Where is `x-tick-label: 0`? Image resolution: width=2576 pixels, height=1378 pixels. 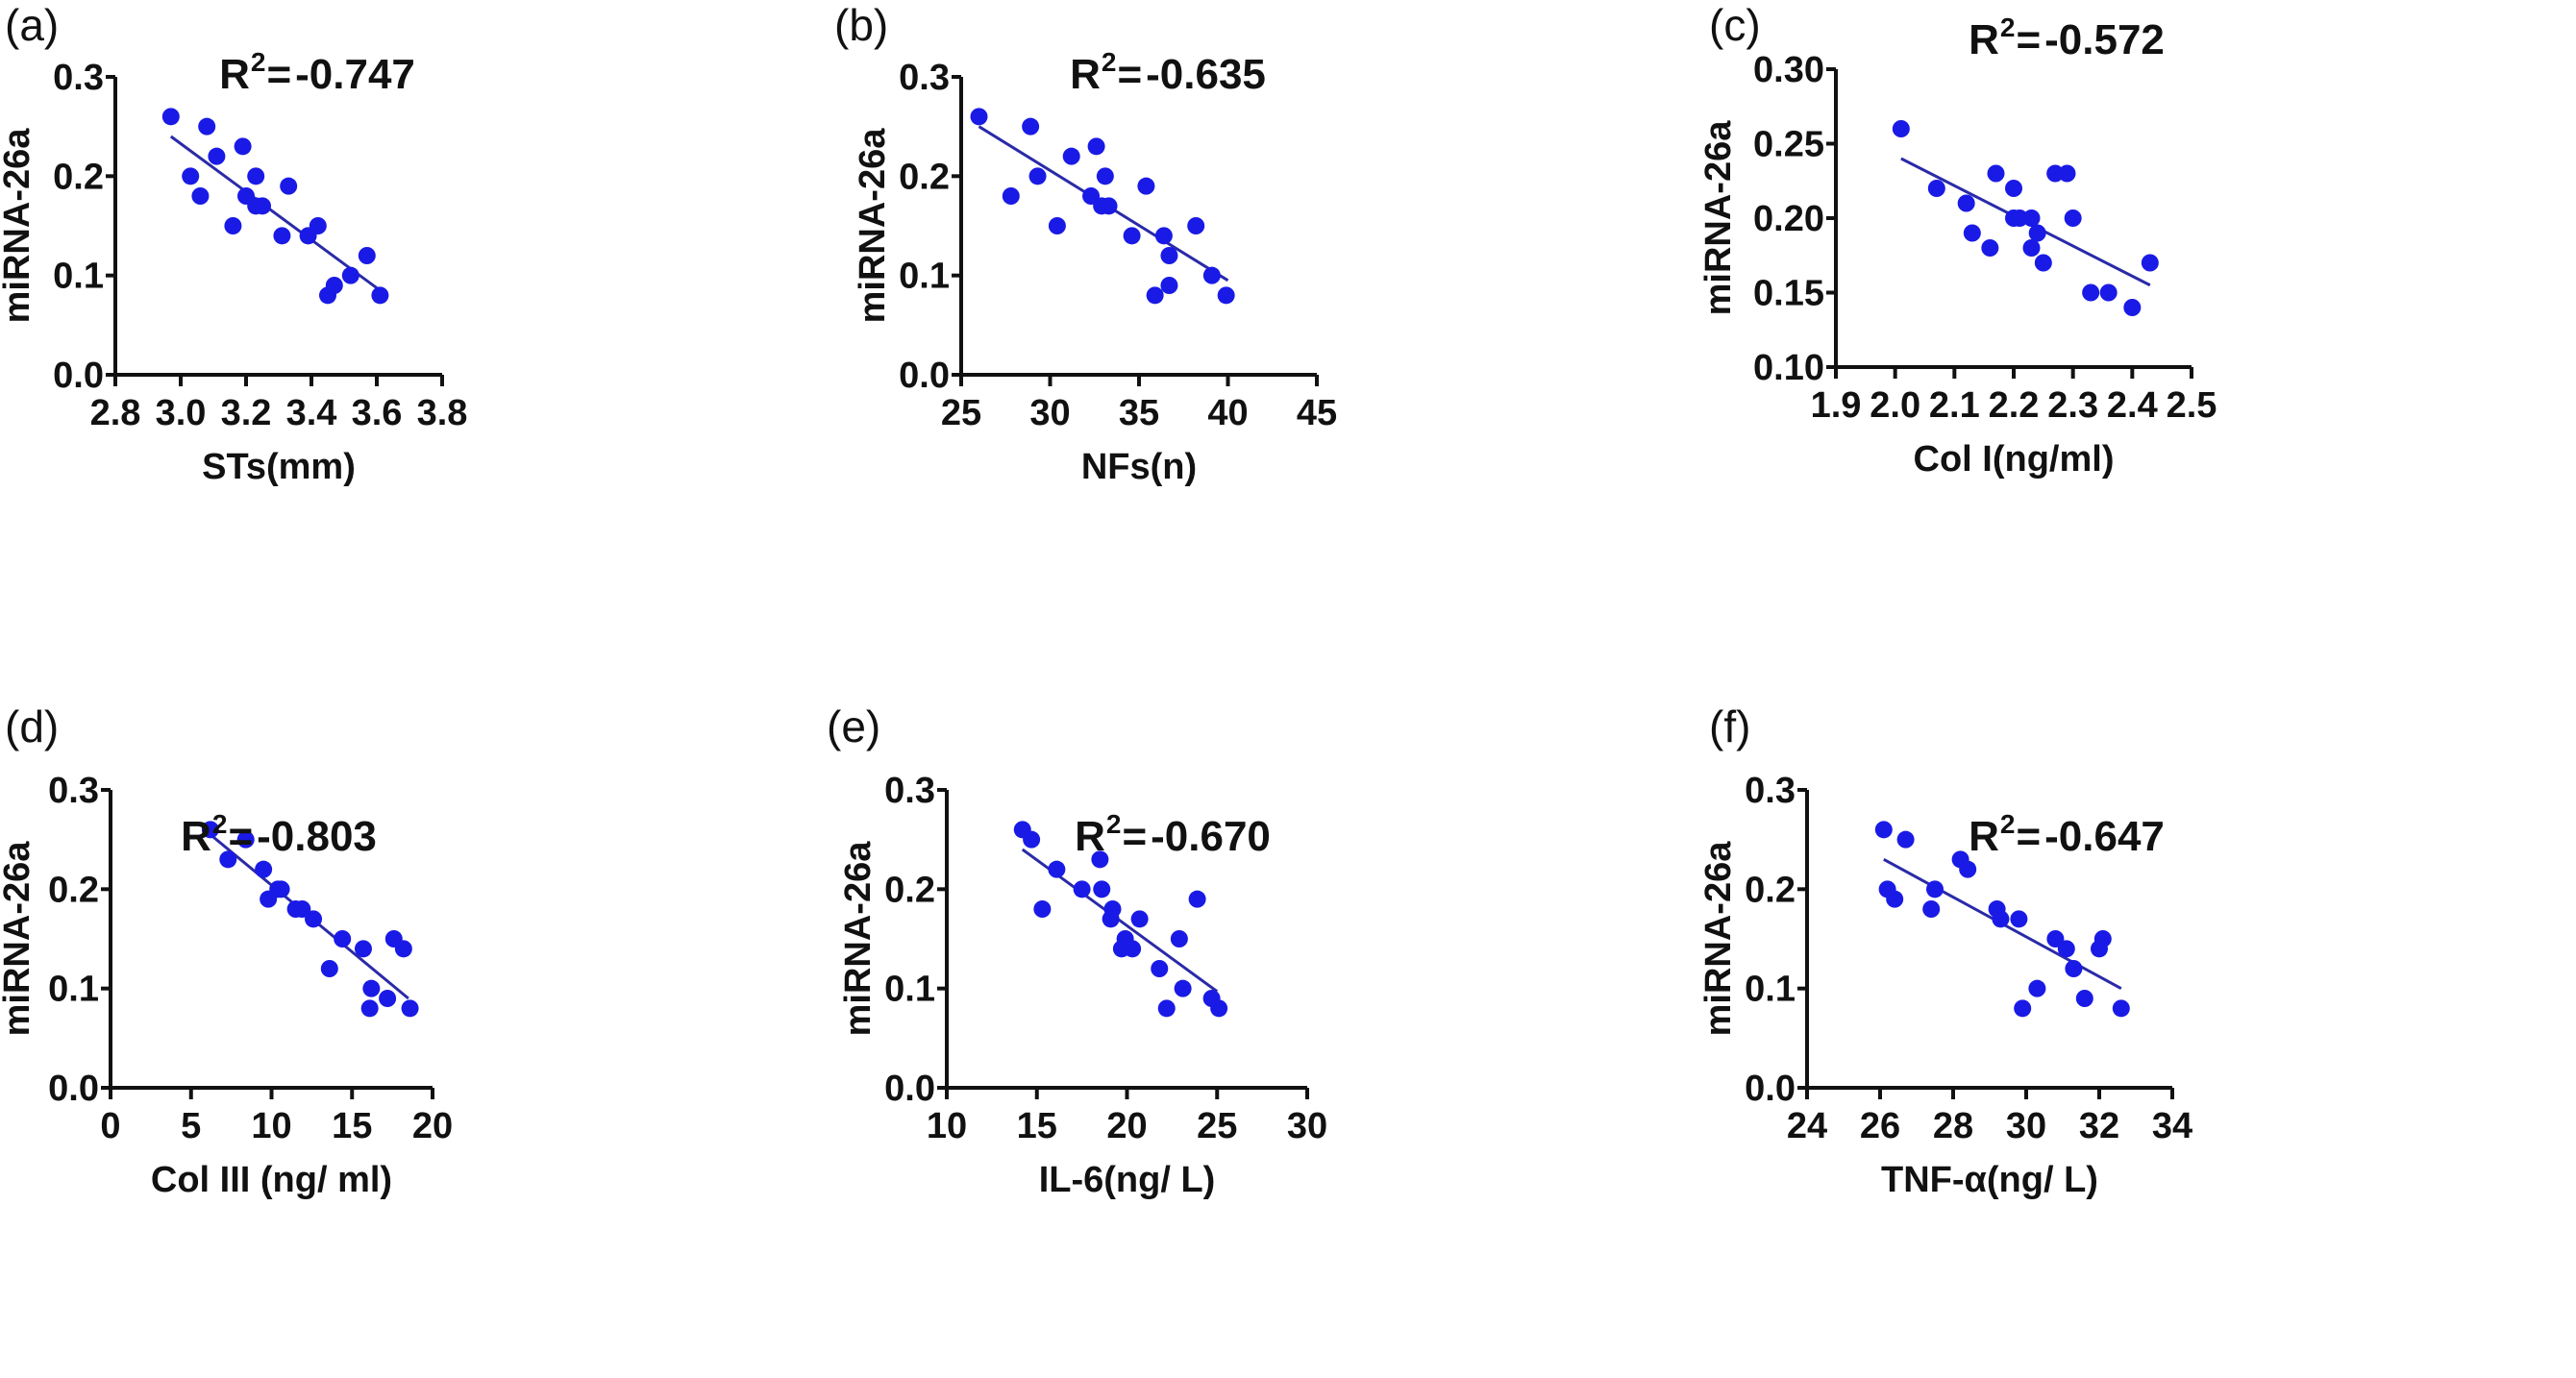
x-tick-label: 0 is located at coordinates (110, 1126).